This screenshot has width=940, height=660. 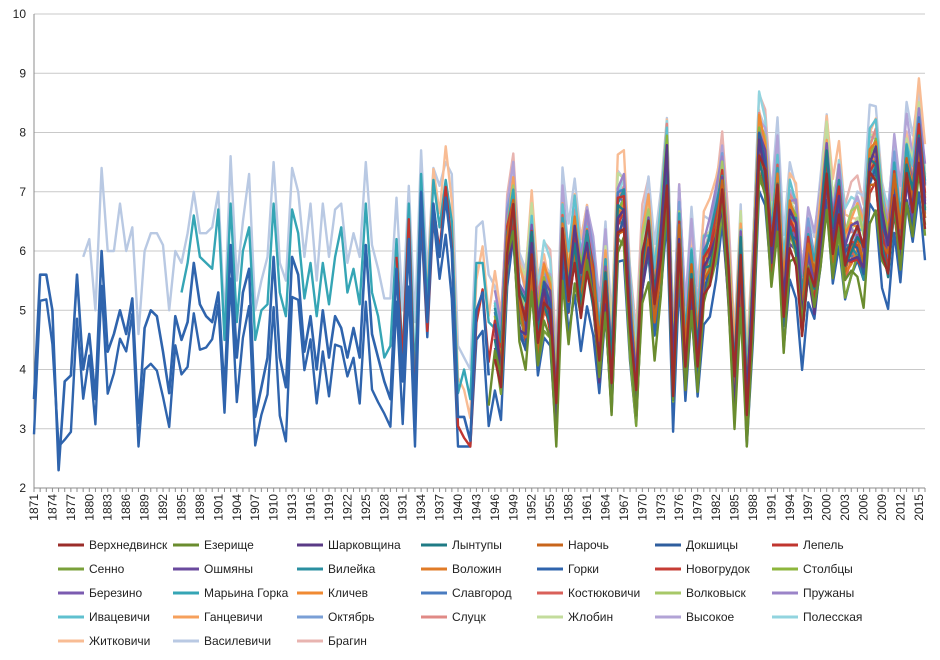 What do you see at coordinates (587, 507) in the screenshot?
I see `x-tick-label: 1961` at bounding box center [587, 507].